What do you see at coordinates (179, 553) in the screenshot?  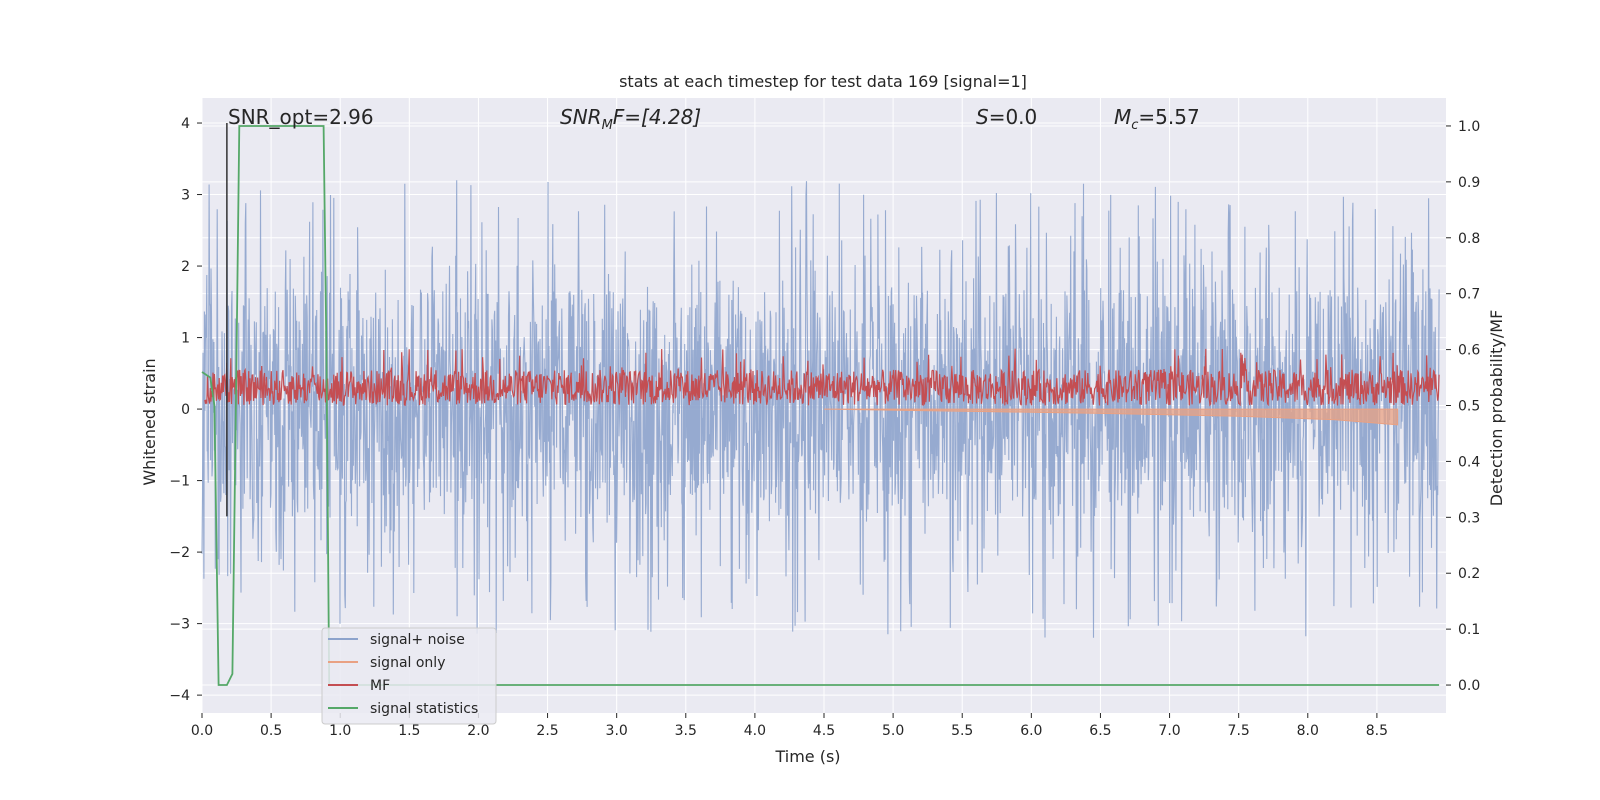 I see `y-tick-label: −2` at bounding box center [179, 553].